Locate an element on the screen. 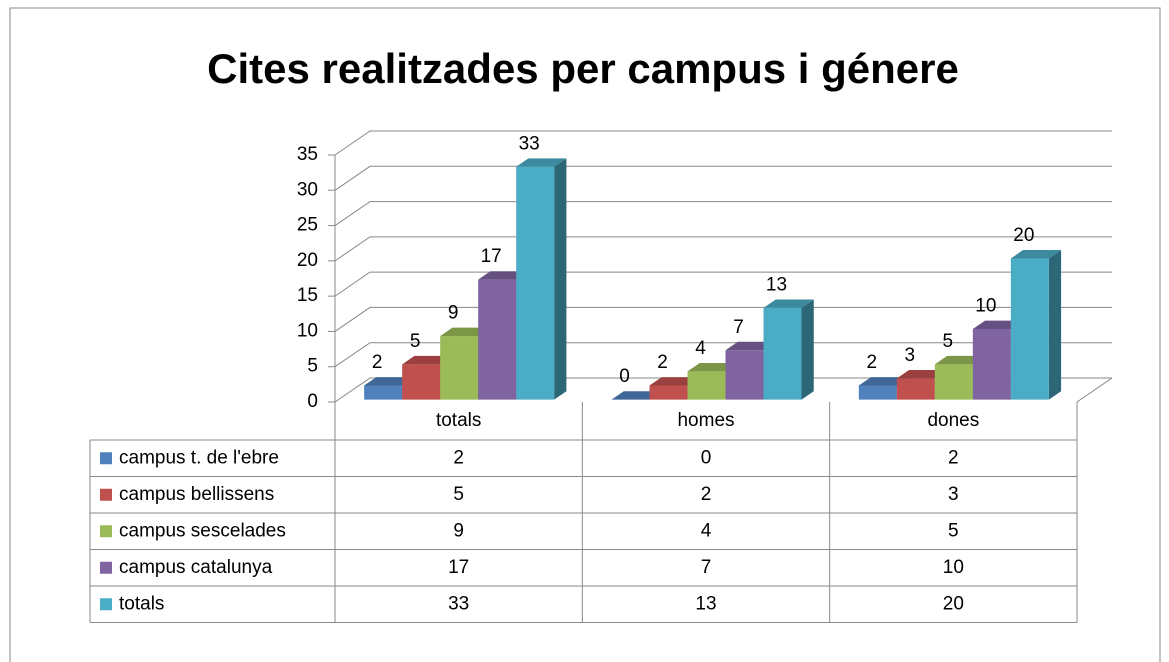 This screenshot has height=662, width=1169. table-cell: 9 is located at coordinates (458, 530).